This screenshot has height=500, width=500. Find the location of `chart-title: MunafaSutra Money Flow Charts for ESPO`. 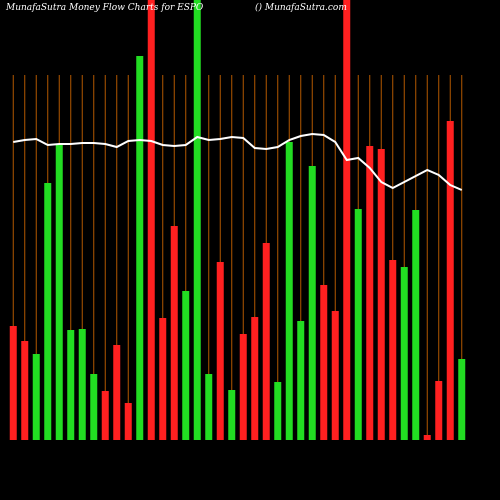

chart-title: MunafaSutra Money Flow Charts for ESPO is located at coordinates (104, 8).